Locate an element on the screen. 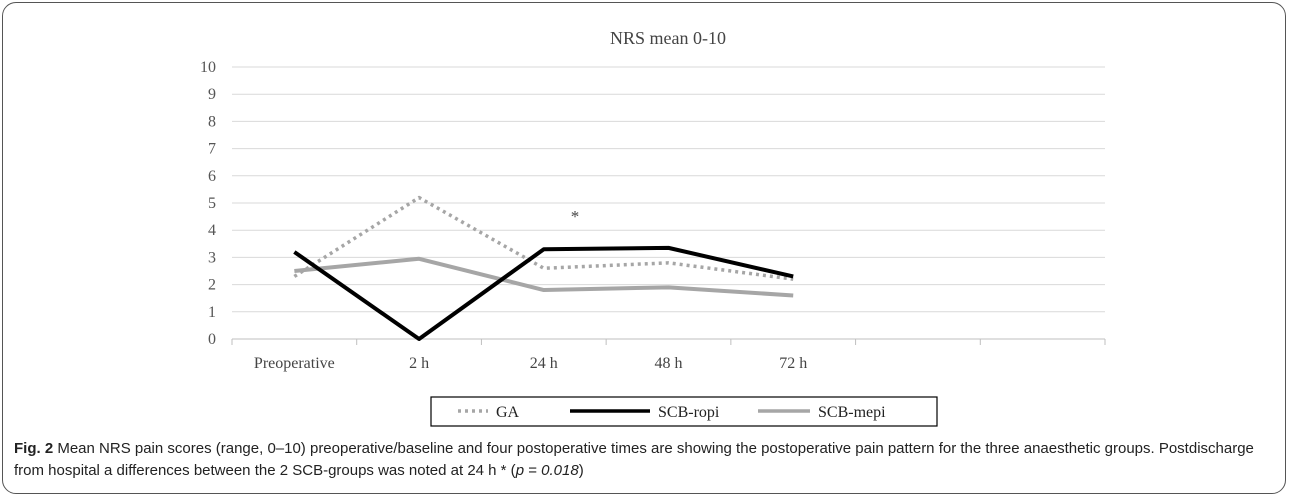  x-tick-label: Preoperative is located at coordinates (294, 363).